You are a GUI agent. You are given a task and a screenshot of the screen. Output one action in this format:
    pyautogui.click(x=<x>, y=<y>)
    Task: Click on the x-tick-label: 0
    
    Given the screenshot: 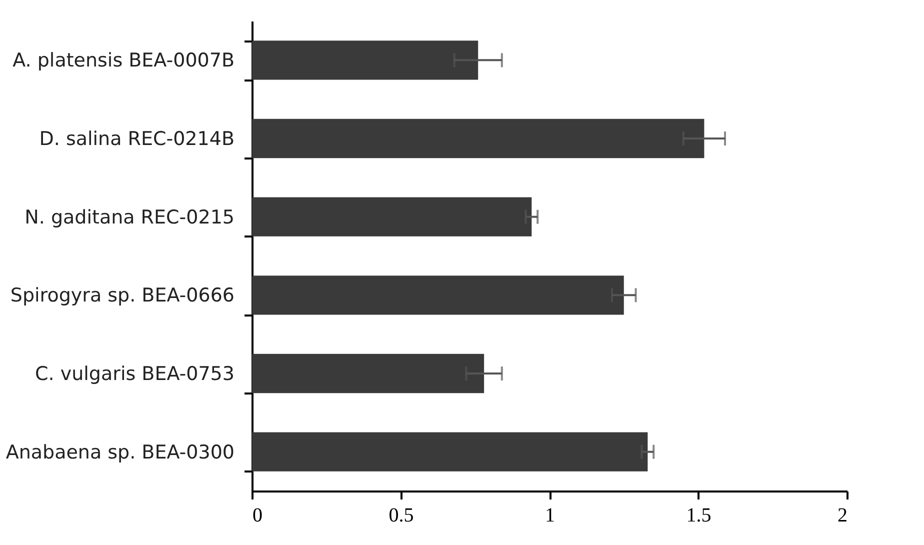 What is the action you would take?
    pyautogui.click(x=257, y=515)
    